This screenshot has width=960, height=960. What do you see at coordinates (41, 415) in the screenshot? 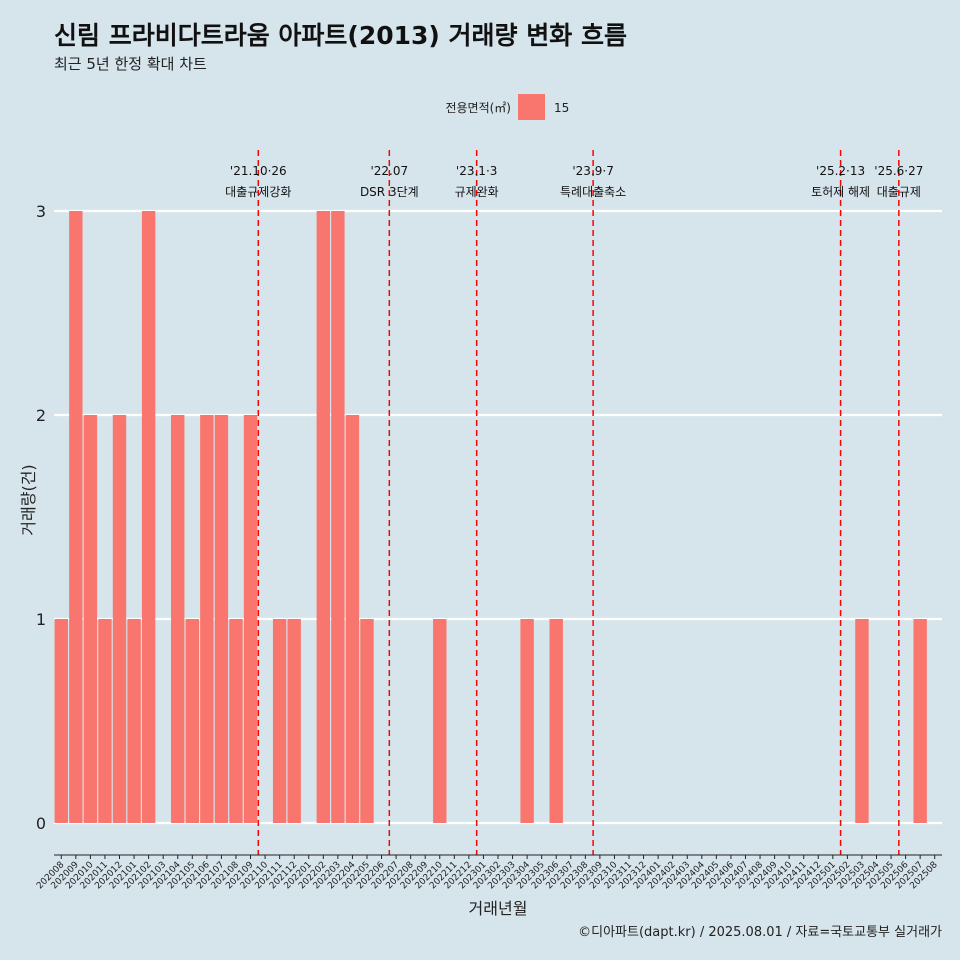
I see `y-tick-label: 2` at bounding box center [41, 415].